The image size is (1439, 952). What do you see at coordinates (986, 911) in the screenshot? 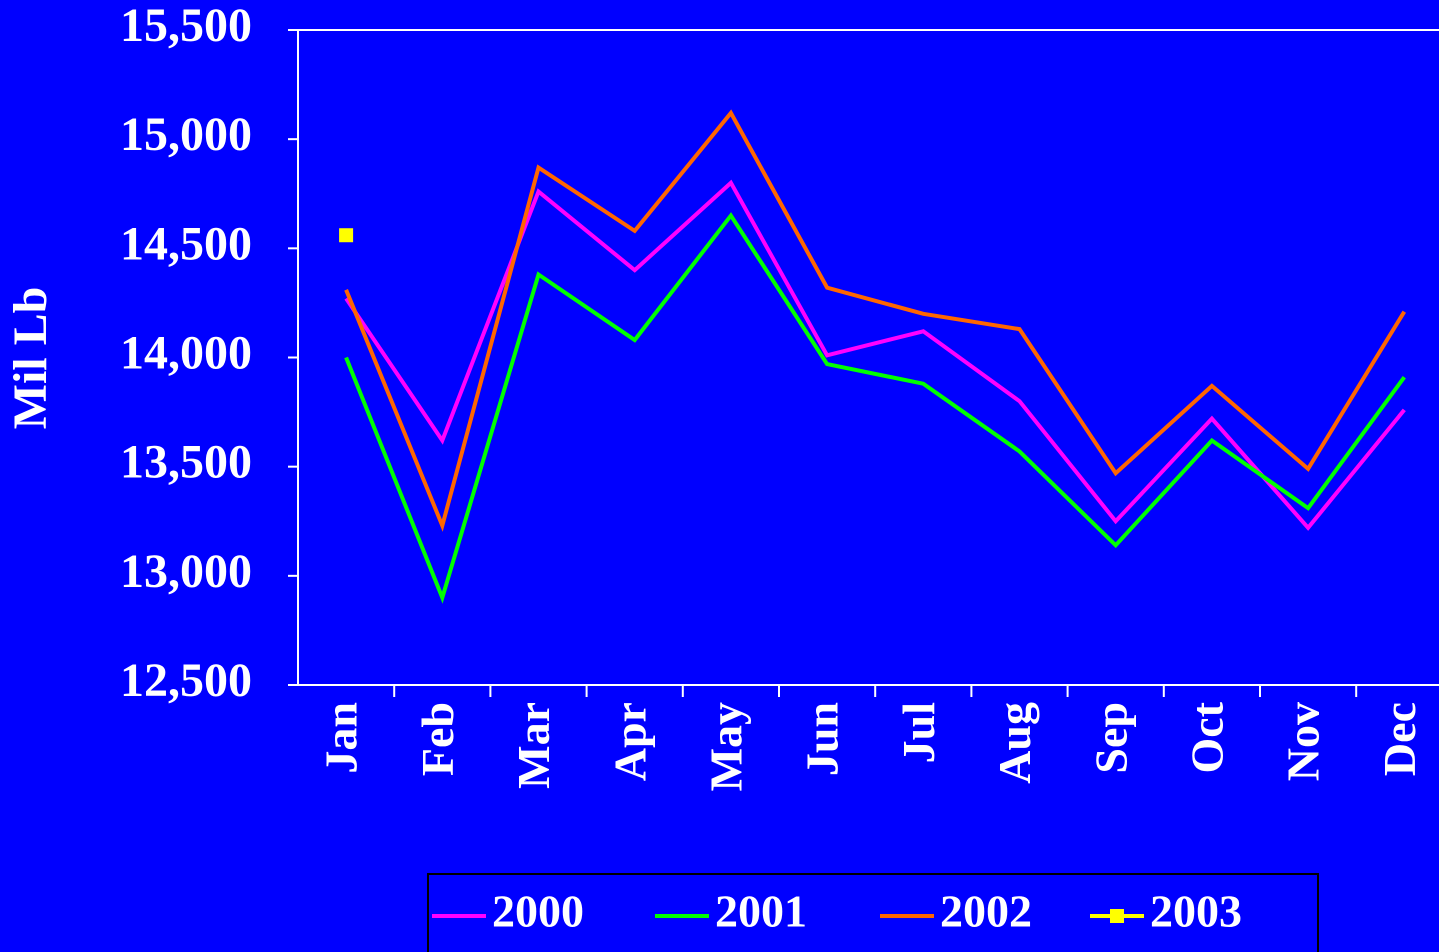
I see `legend-label: 2002` at bounding box center [986, 911].